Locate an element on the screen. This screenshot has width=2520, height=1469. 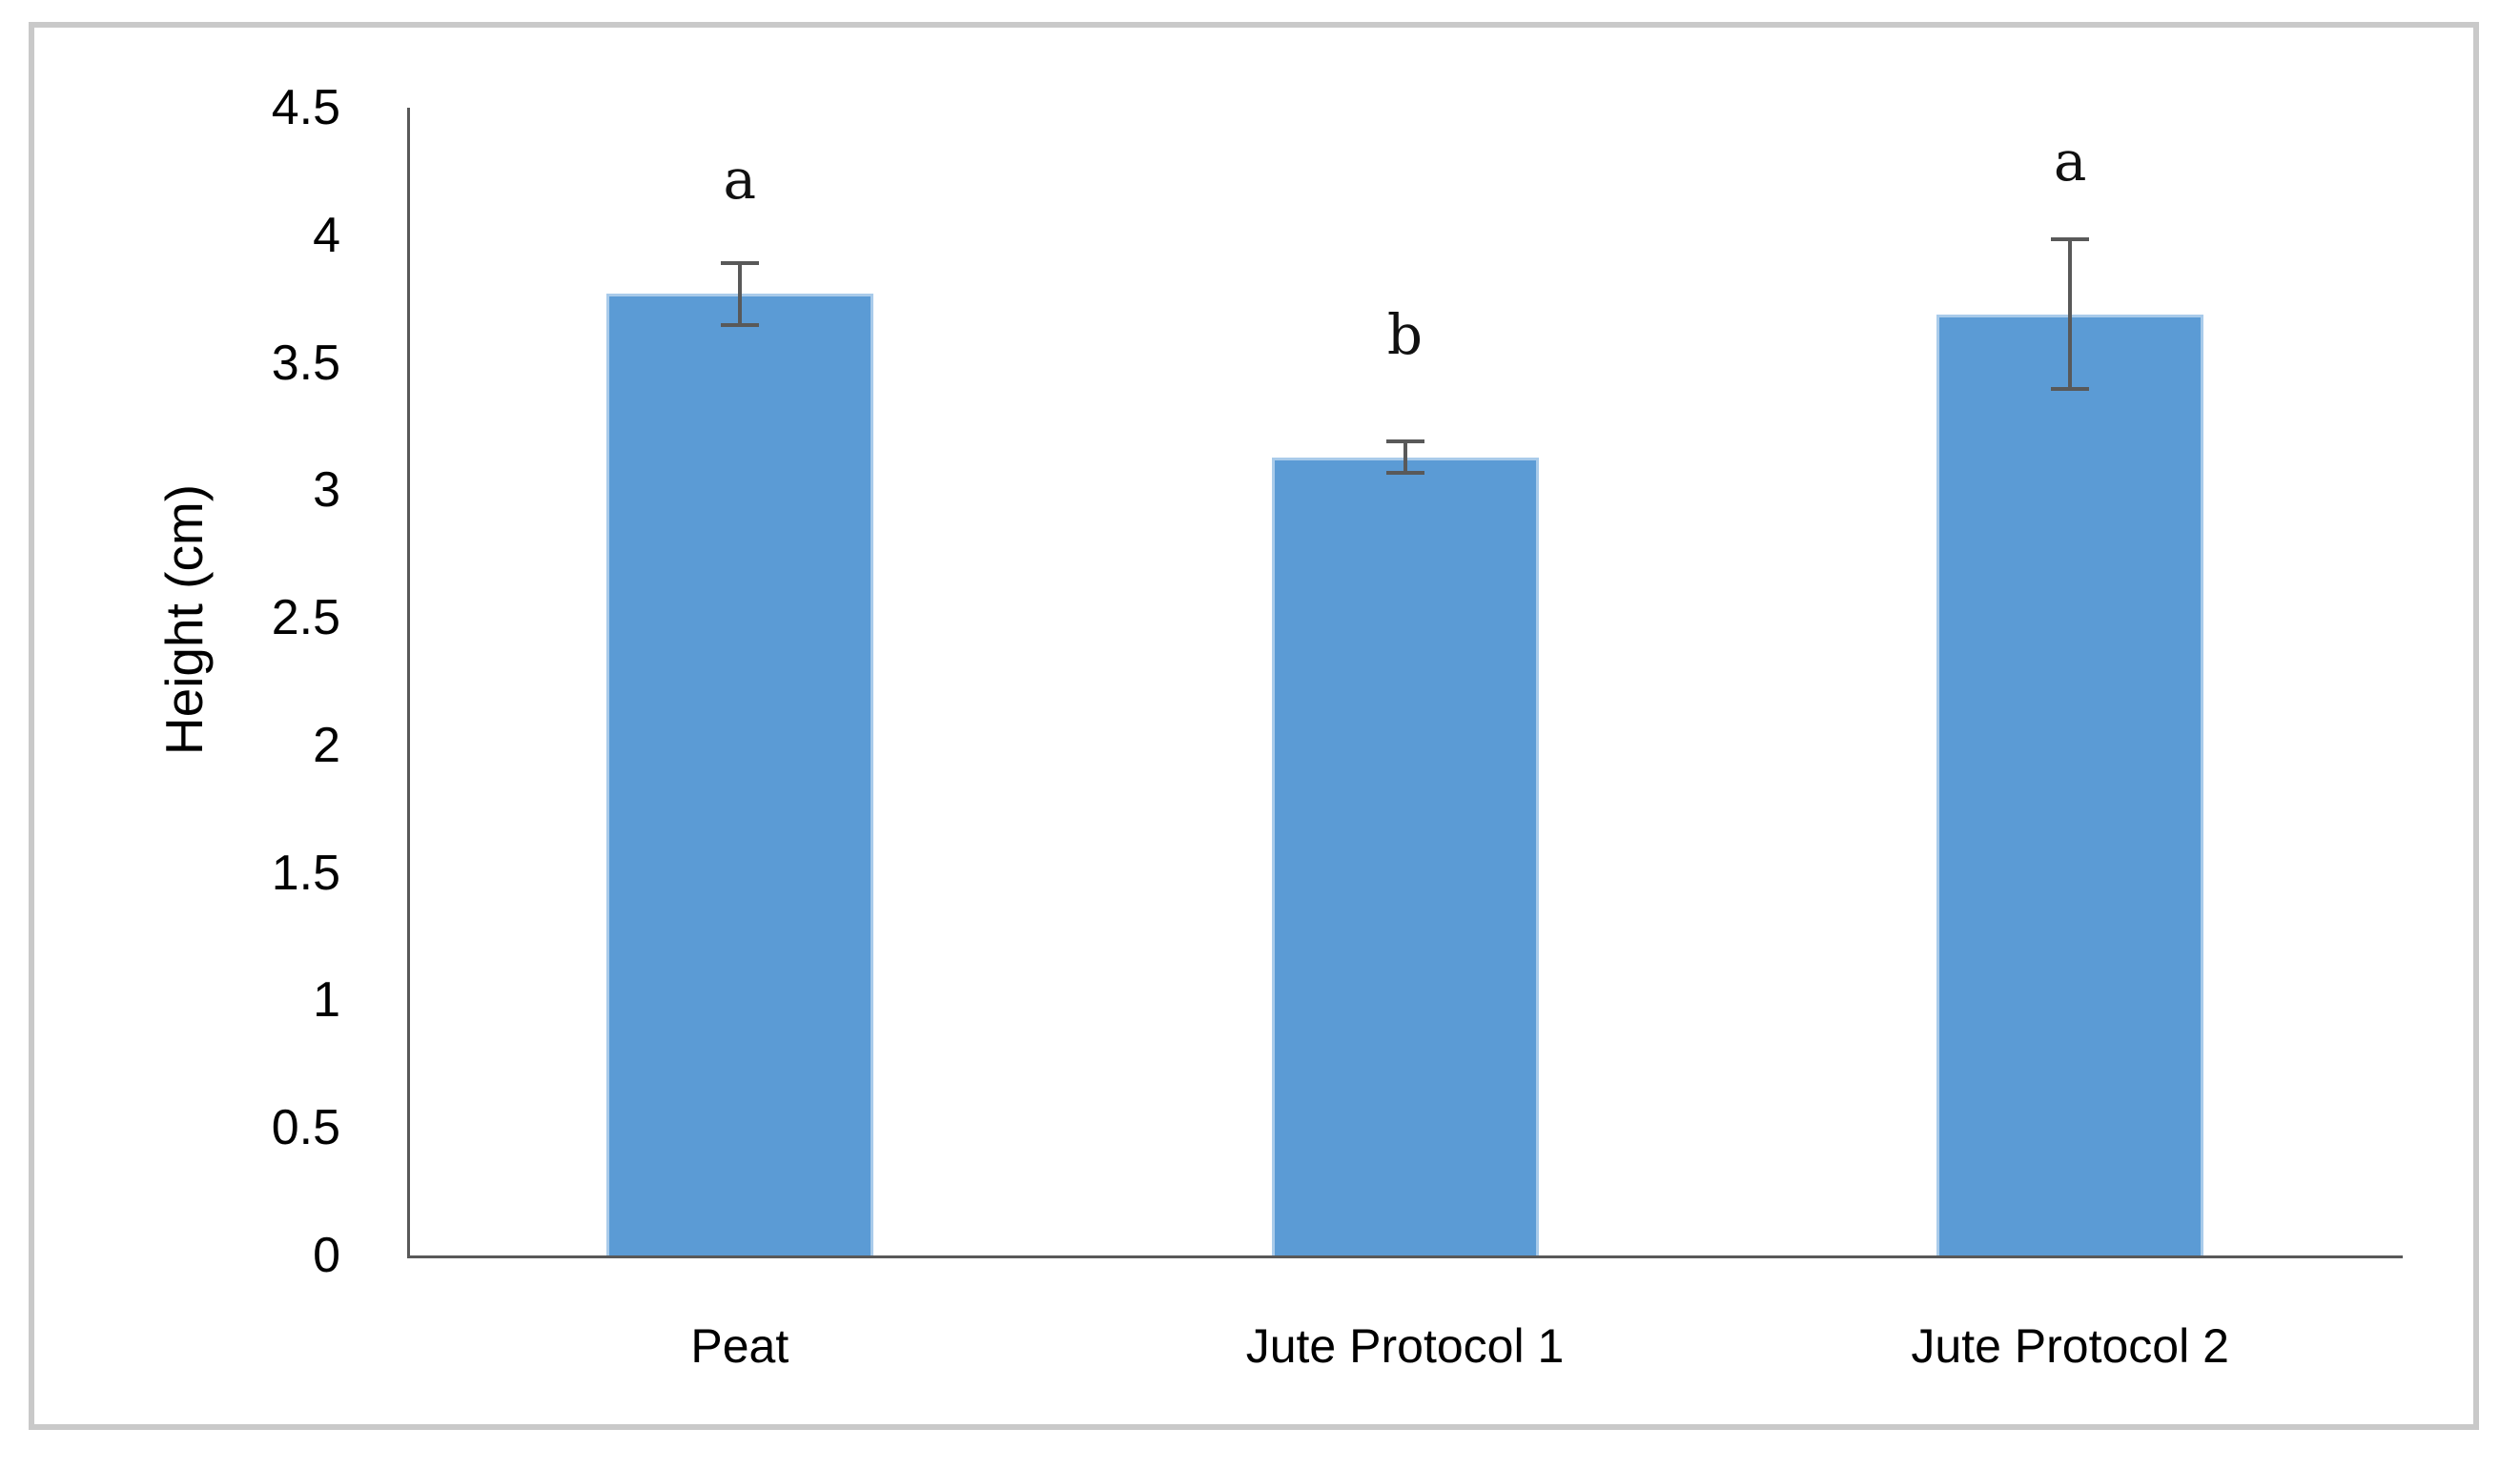
y-tick-label: 4 is located at coordinates (326, 235).